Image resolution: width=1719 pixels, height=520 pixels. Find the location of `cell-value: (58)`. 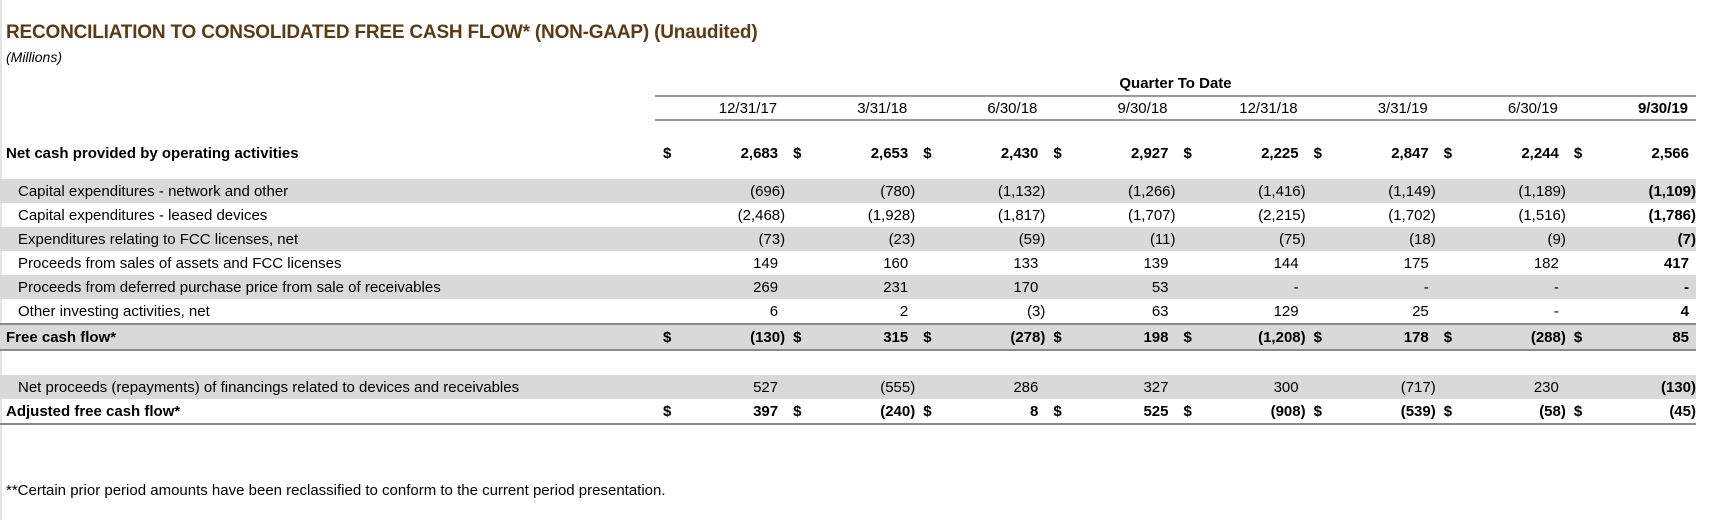

cell-value: (58) is located at coordinates (1552, 411).